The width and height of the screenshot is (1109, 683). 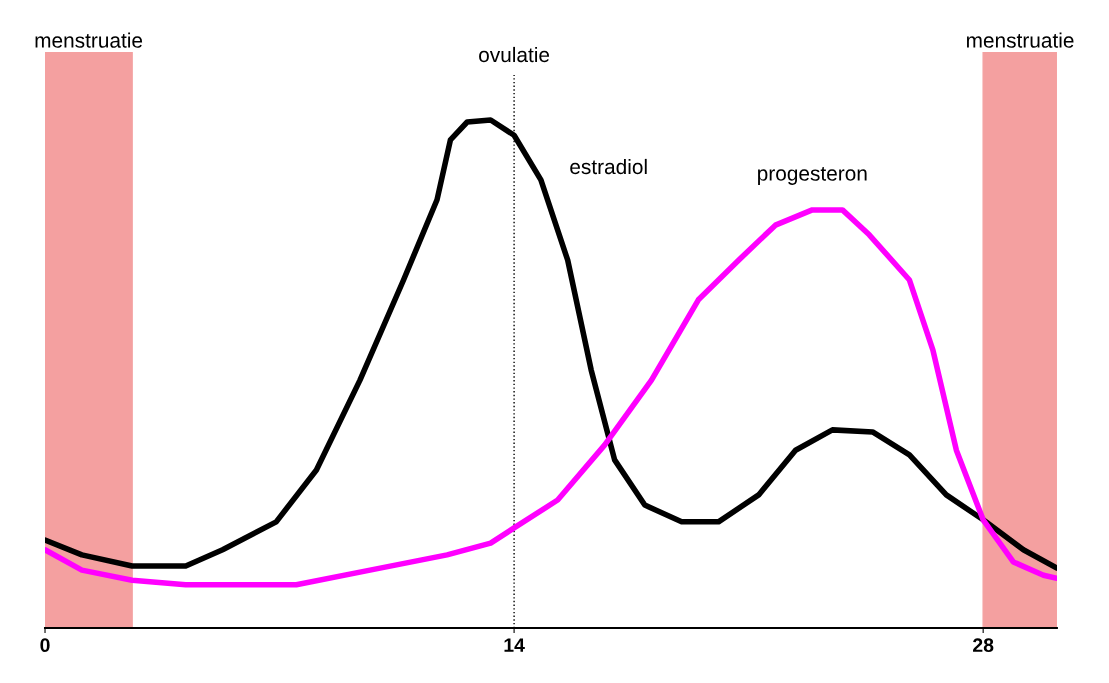 What do you see at coordinates (45, 645) in the screenshot?
I see `x-tick-label: 0` at bounding box center [45, 645].